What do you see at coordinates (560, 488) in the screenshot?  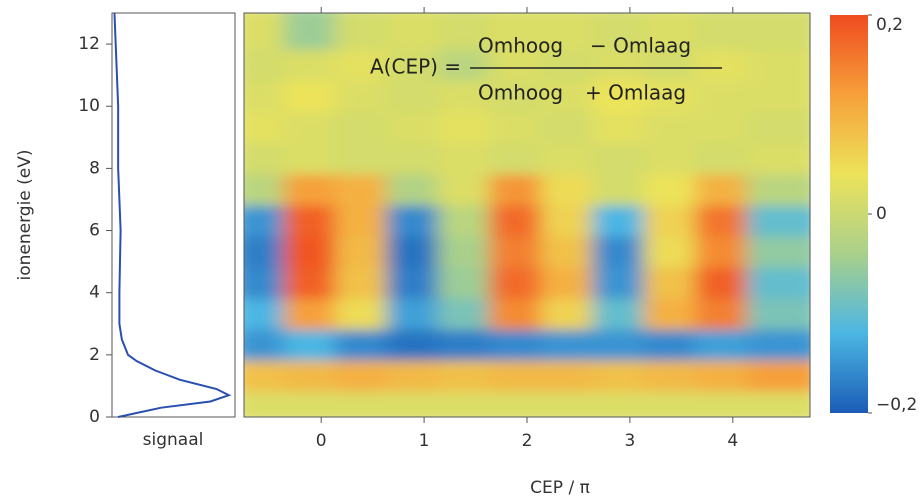 I see `x-axis-label: CEP / π` at bounding box center [560, 488].